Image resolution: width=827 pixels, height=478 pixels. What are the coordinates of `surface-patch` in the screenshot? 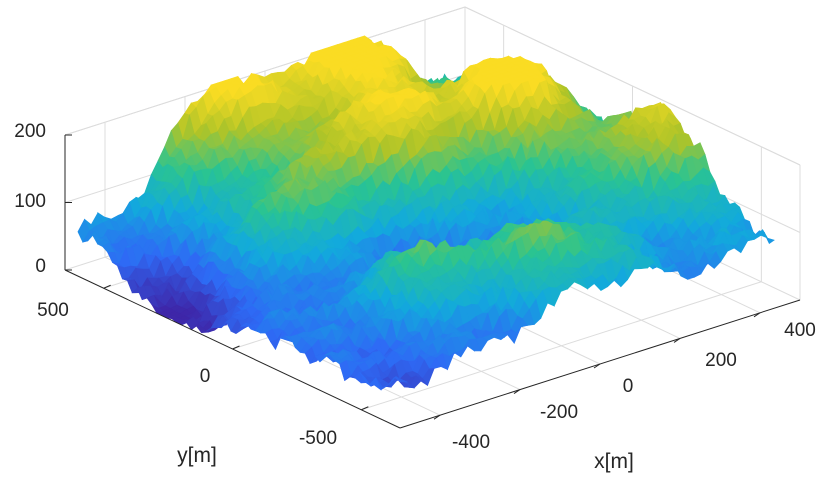 It's located at (375, 384).